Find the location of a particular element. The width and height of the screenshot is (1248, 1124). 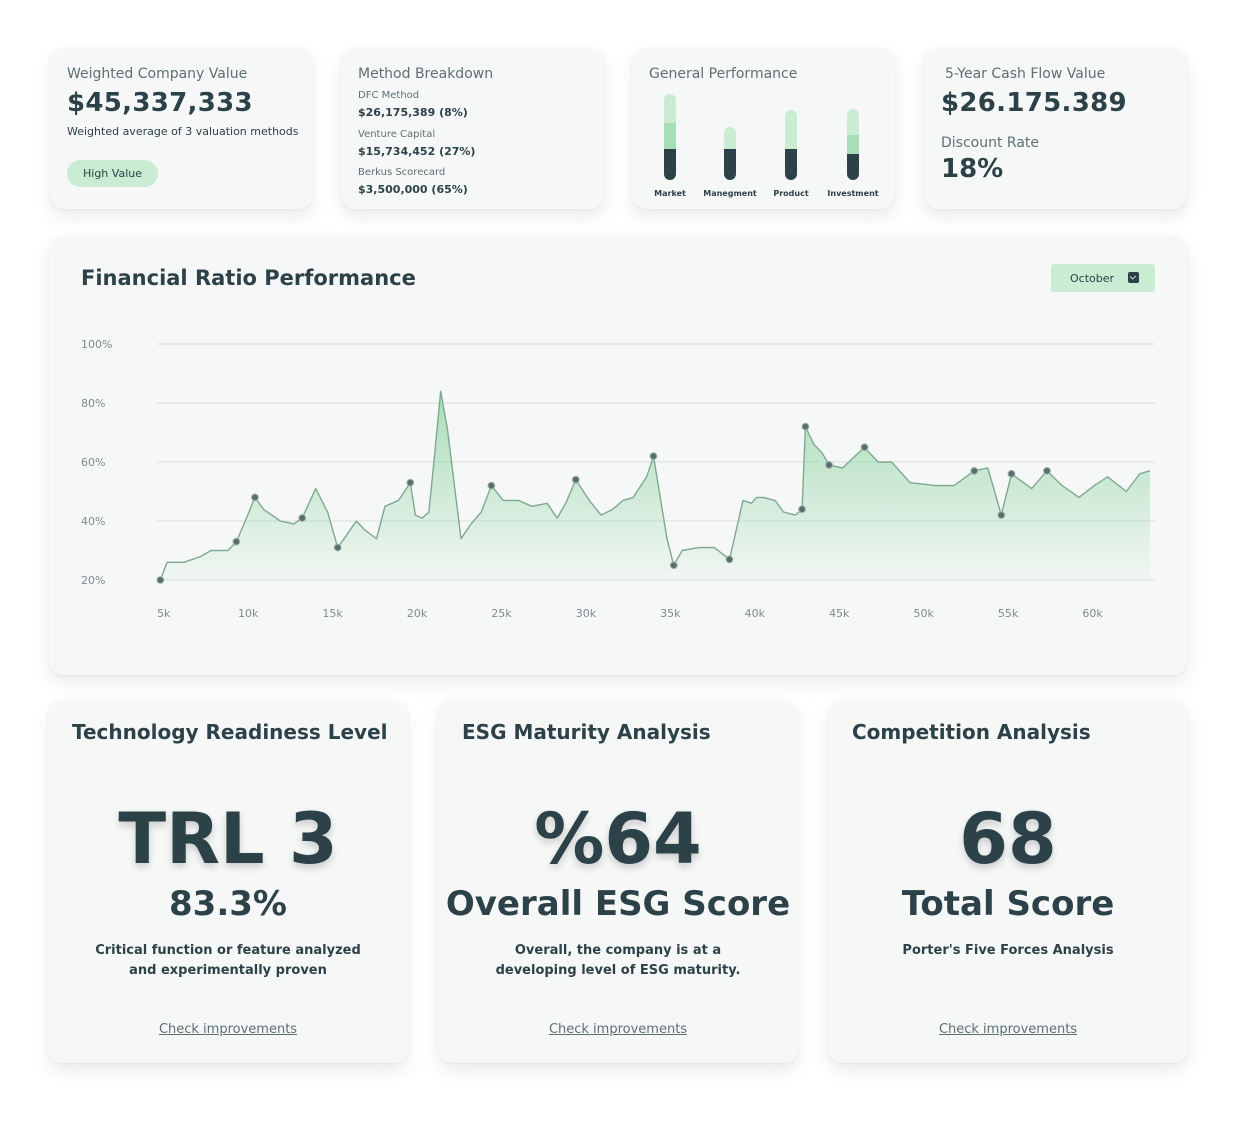

discount-rate-value: 18% is located at coordinates (972, 169).